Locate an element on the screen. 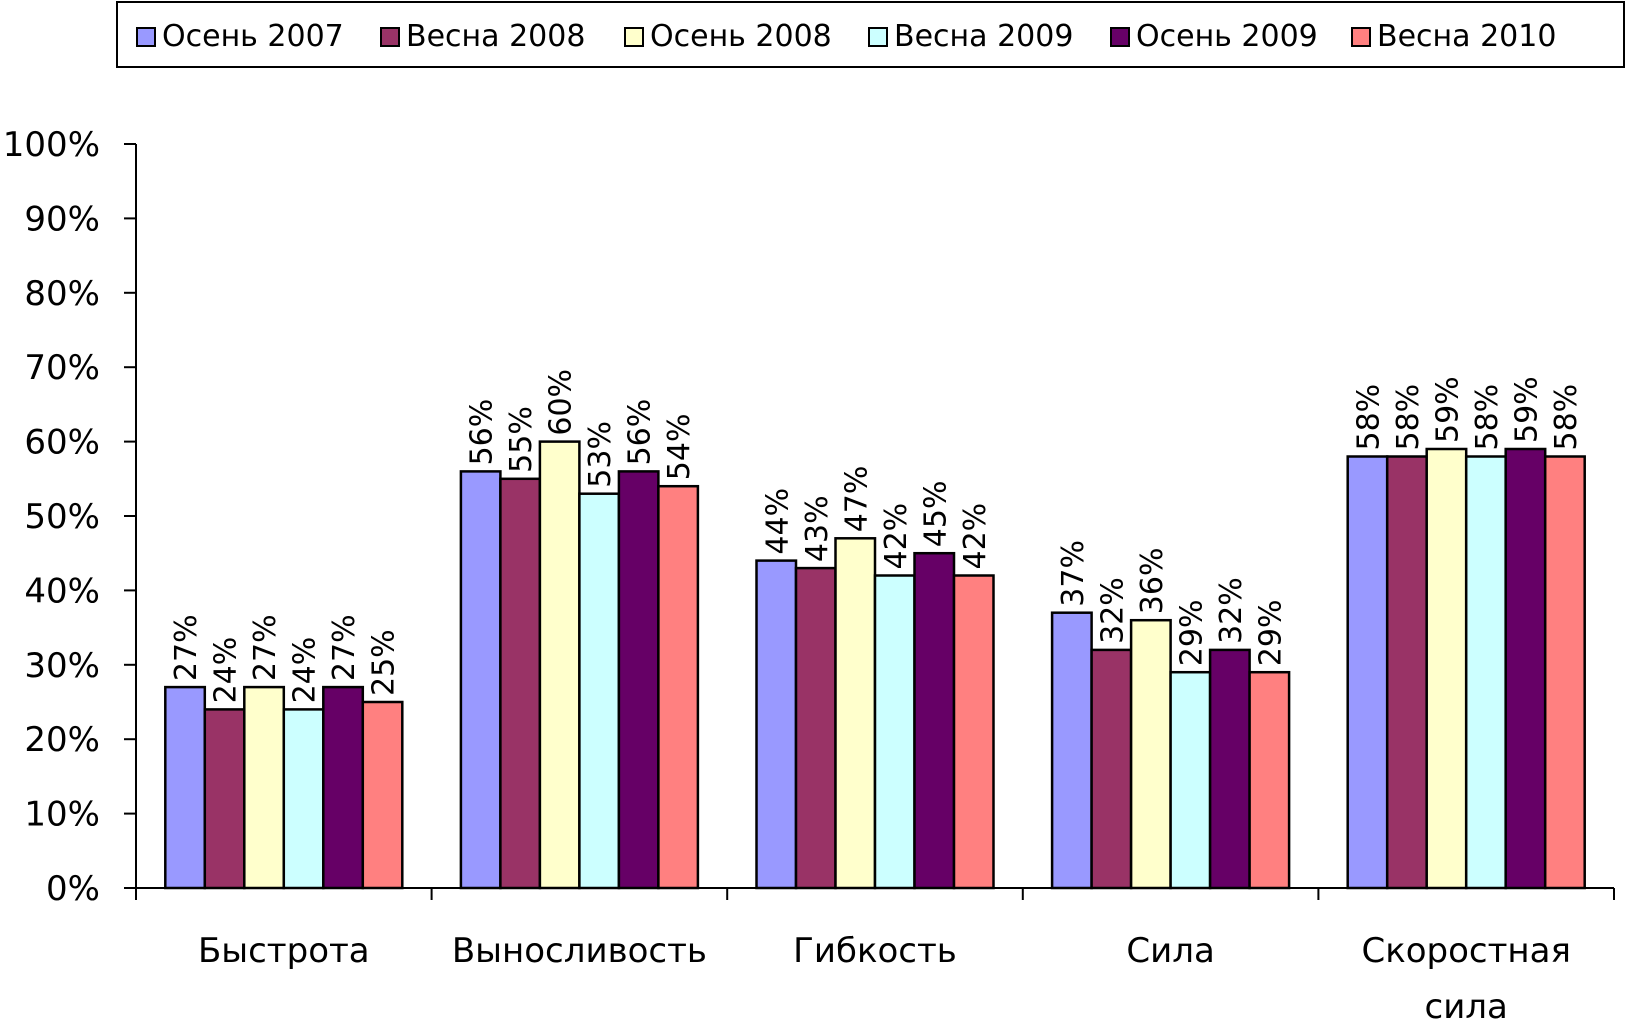 Image resolution: width=1625 pixels, height=1029 pixels. data-label: 43% is located at coordinates (817, 528).